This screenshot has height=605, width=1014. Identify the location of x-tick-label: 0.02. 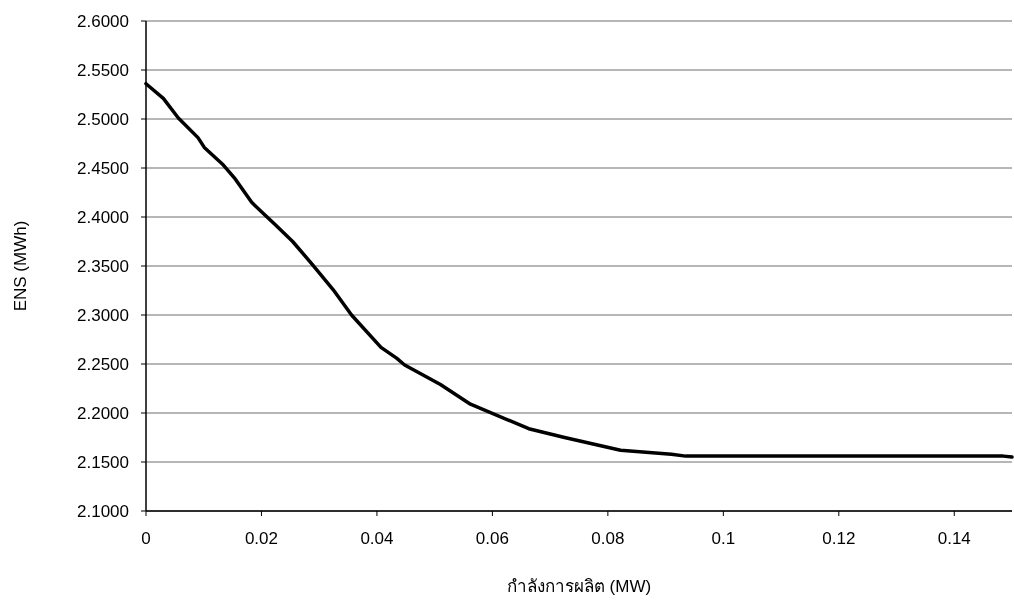
(261, 538).